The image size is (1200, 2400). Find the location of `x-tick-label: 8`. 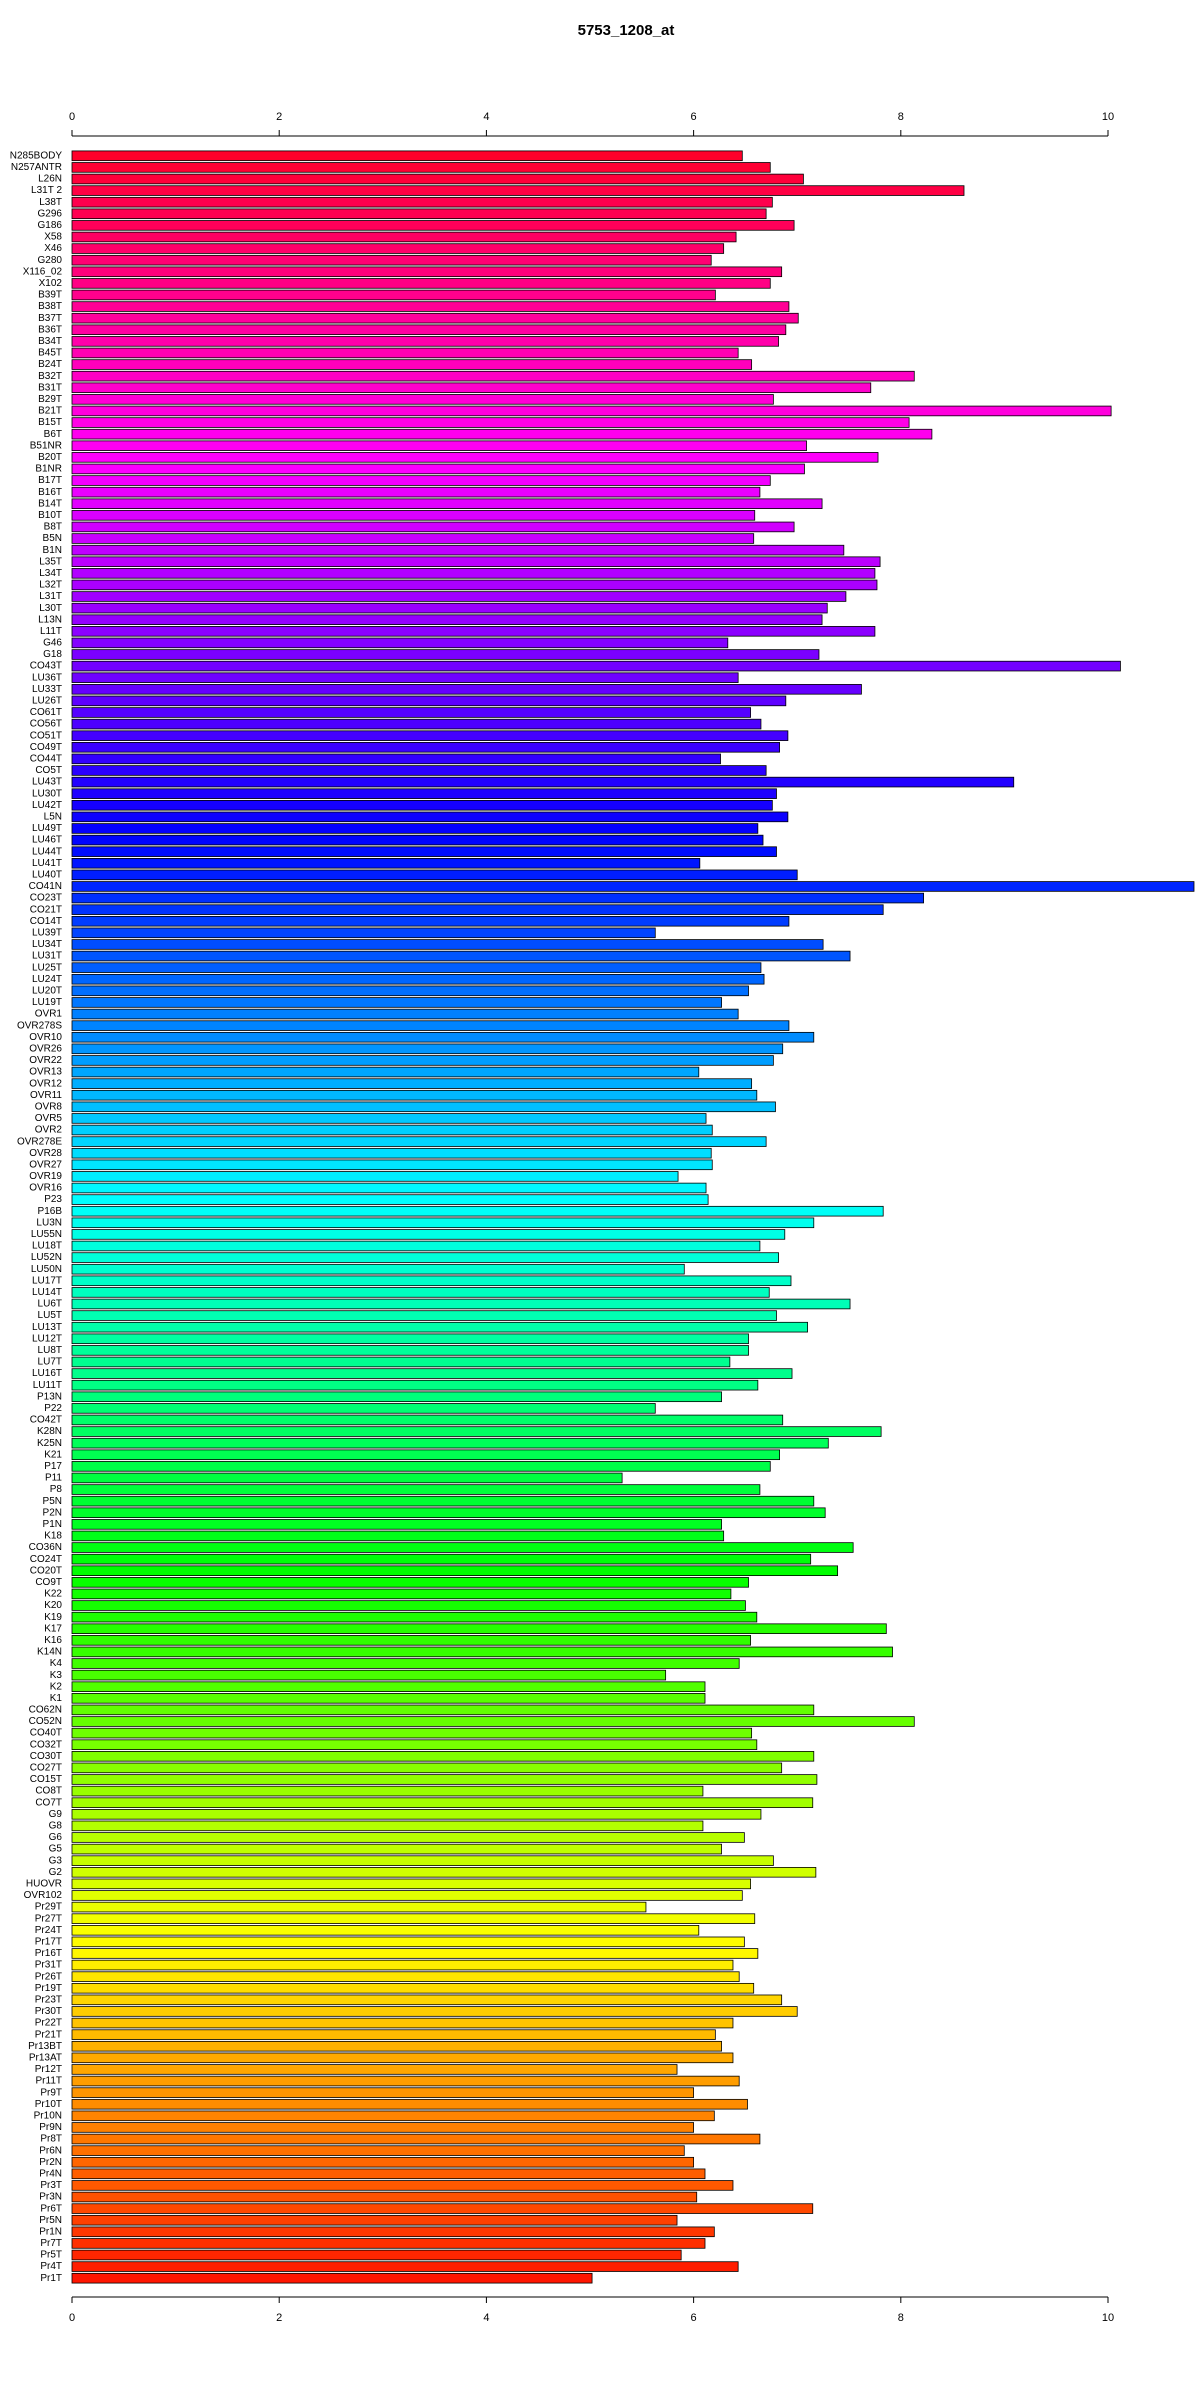

x-tick-label: 8 is located at coordinates (901, 2318).